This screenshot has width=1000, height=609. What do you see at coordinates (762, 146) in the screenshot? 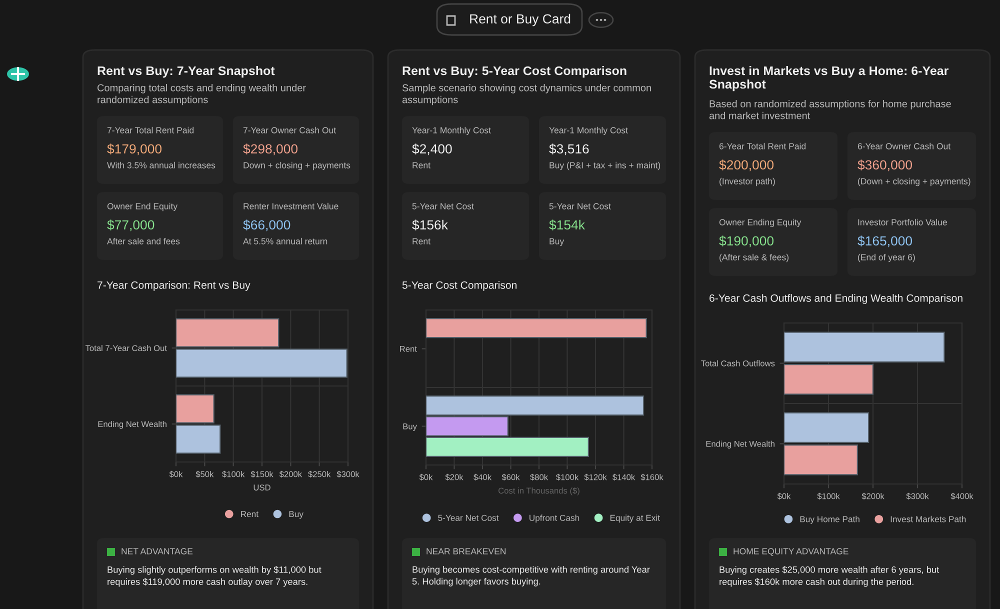
I see `text: 6-Year Total Rent Paid` at bounding box center [762, 146].